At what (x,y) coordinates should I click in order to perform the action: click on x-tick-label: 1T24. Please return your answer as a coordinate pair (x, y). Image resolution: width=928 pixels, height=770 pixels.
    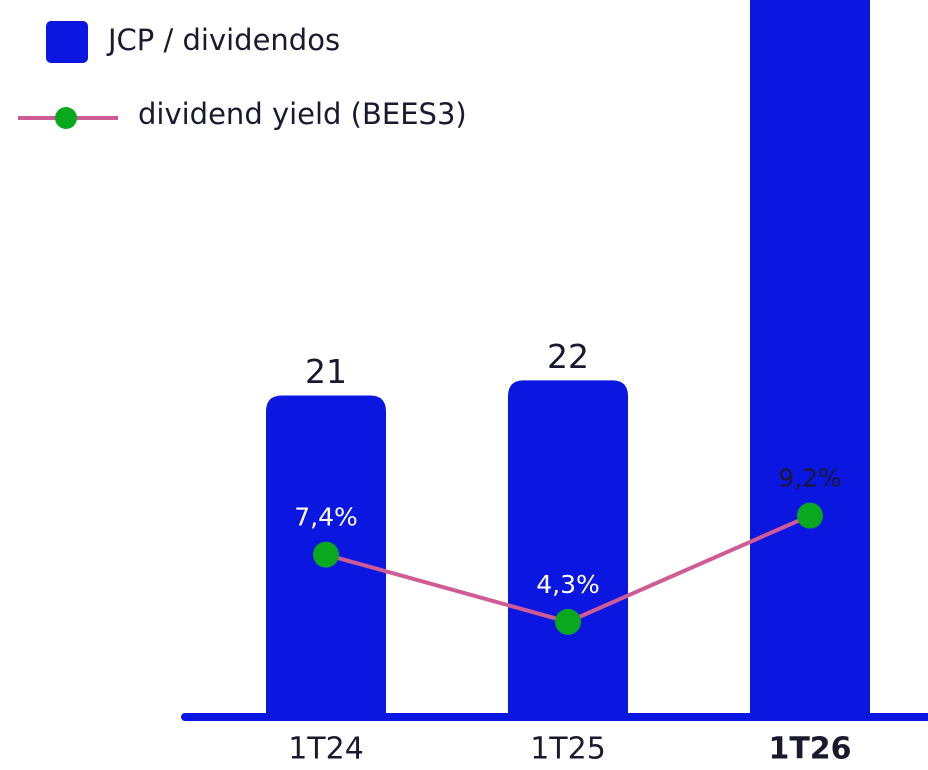
    Looking at the image, I should click on (326, 749).